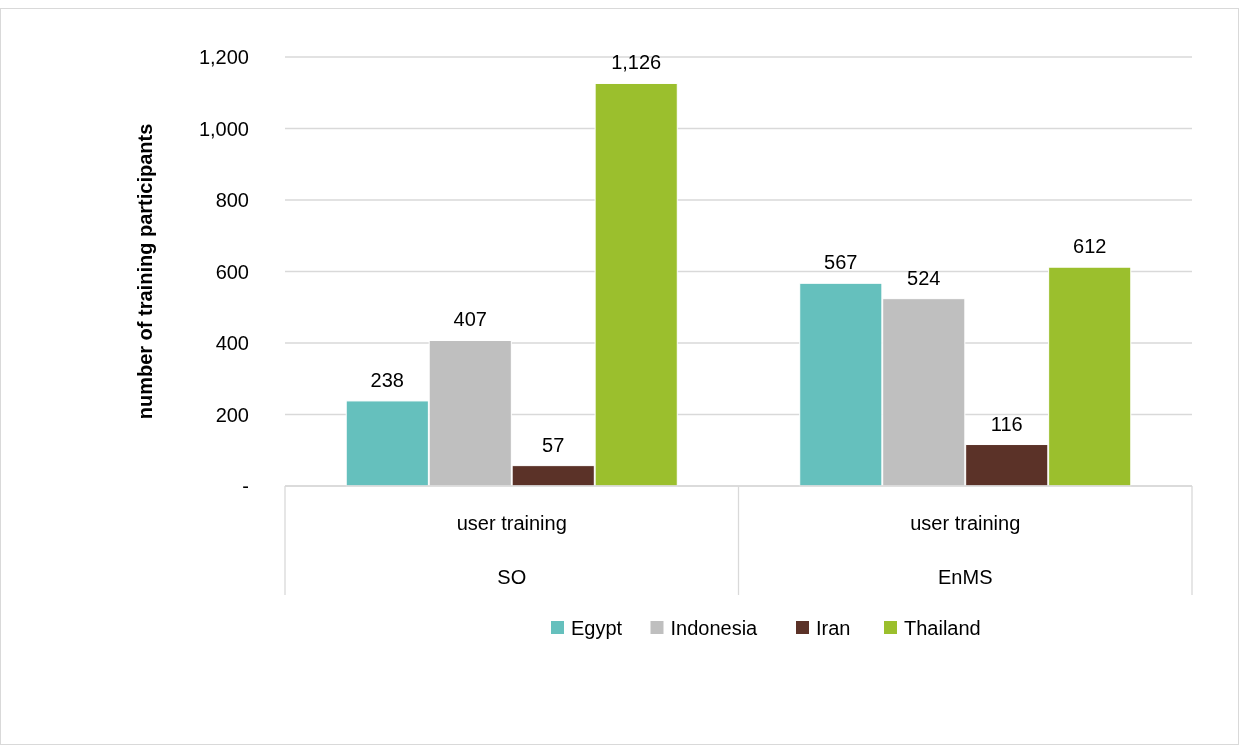  What do you see at coordinates (232, 200) in the screenshot?
I see `y-tick-label: 800` at bounding box center [232, 200].